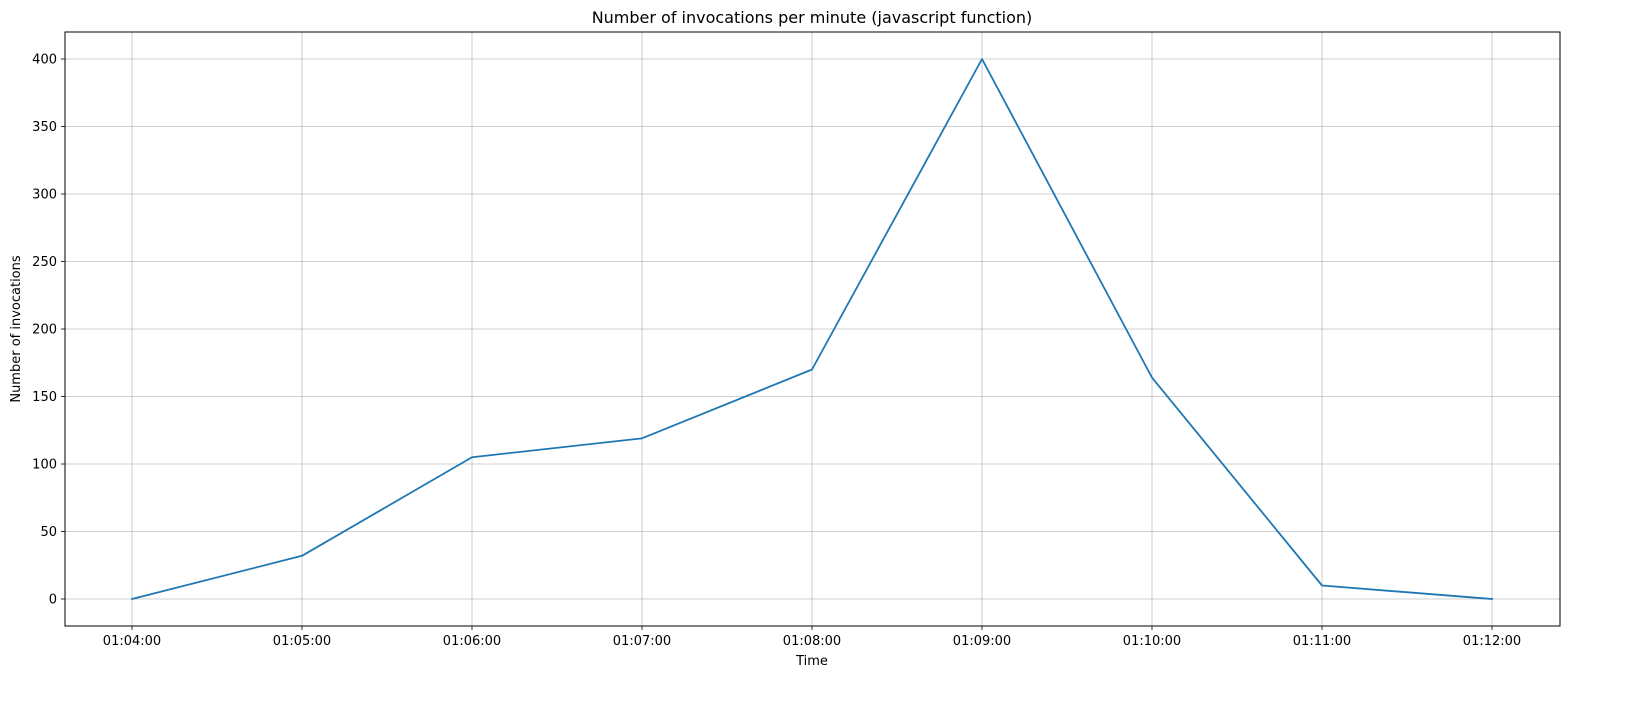 The image size is (1625, 705). I want to click on y-tick-label: 200, so click(44, 330).